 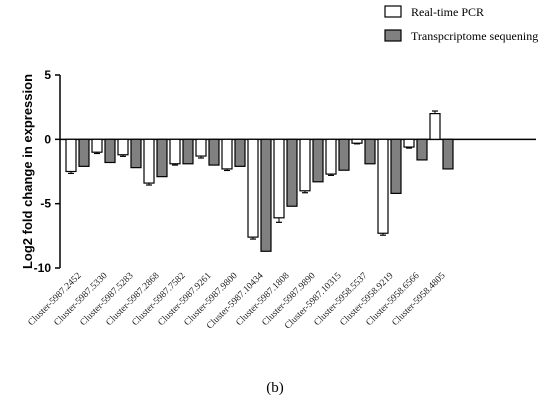 I want to click on y-axis-title: Log2 fold change in expression, so click(x=27, y=171).